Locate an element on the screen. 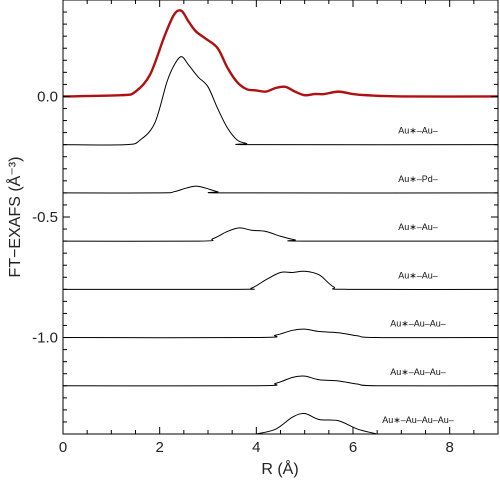 This screenshot has height=485, width=500. y-tick-label: -1.0 is located at coordinates (45, 338).